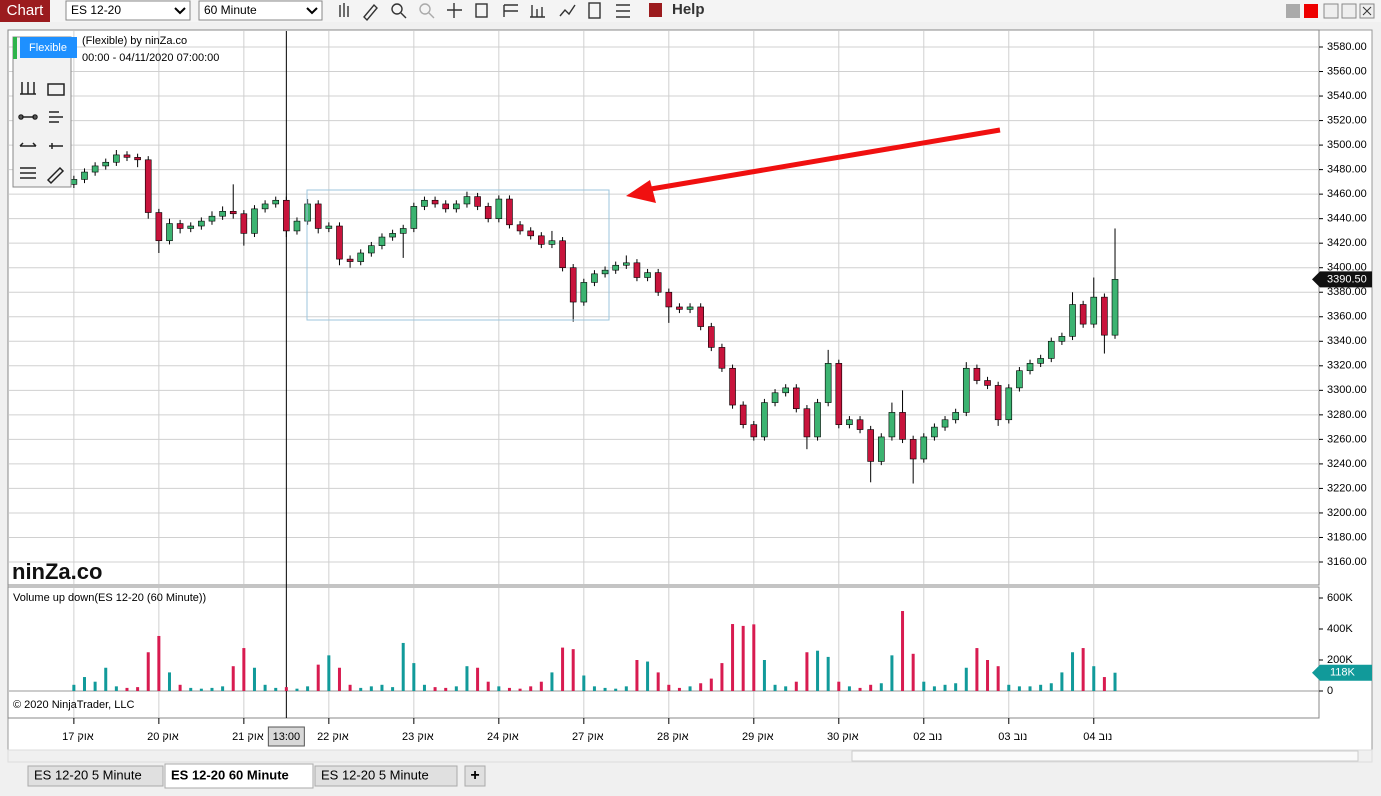  What do you see at coordinates (150, 58) in the screenshot?
I see `chart-subtitle: 00:00 - 04/11/2020 07:00:00` at bounding box center [150, 58].